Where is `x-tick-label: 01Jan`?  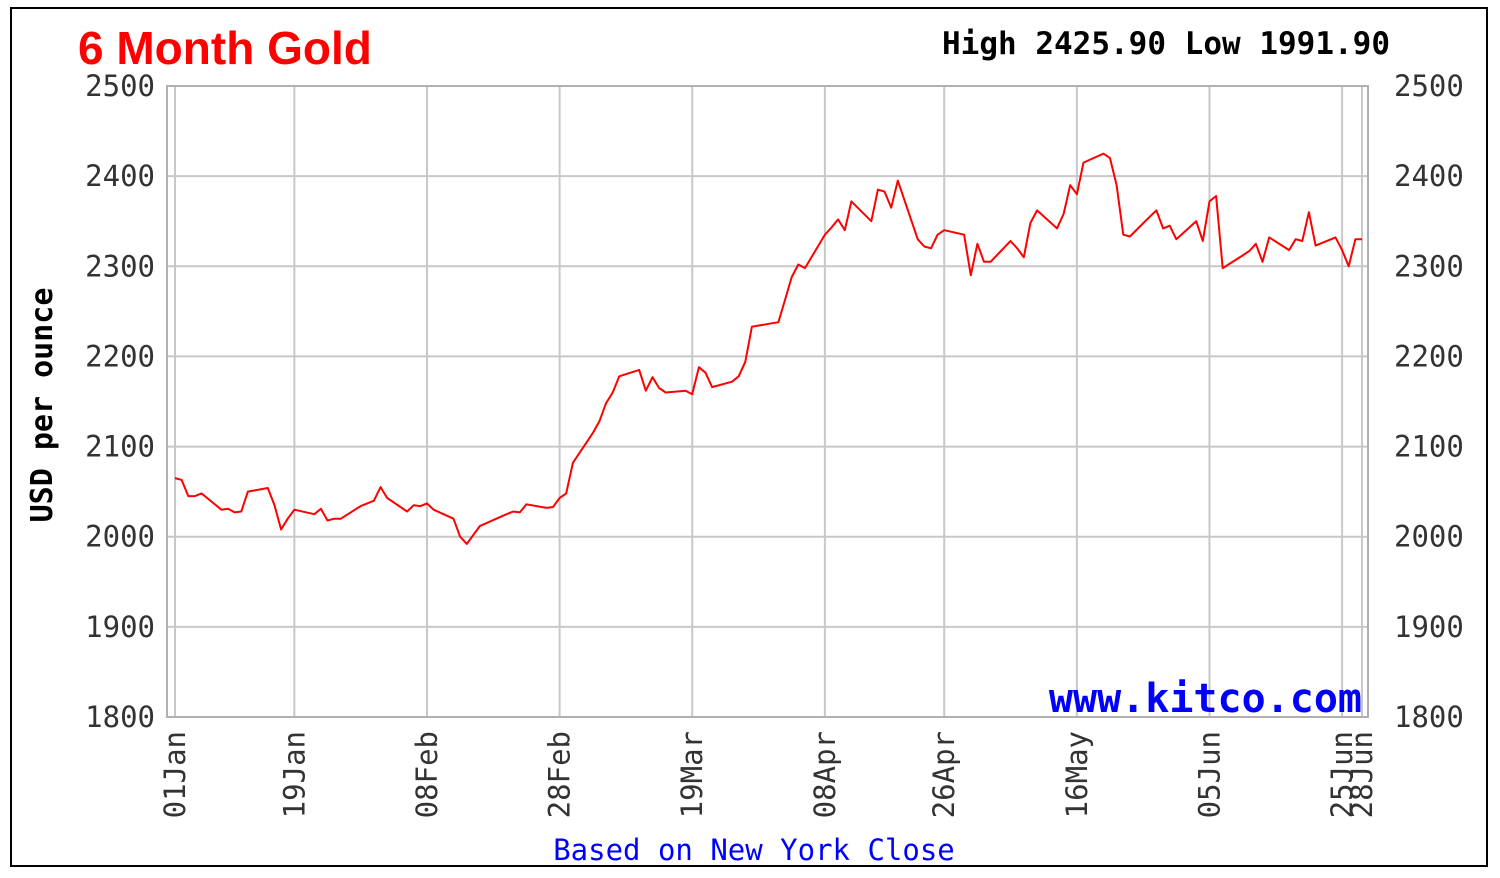 x-tick-label: 01Jan is located at coordinates (175, 774).